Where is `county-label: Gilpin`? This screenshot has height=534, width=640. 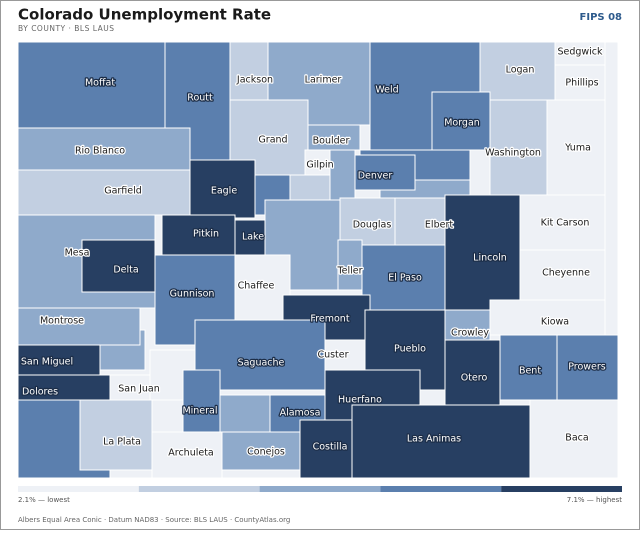
county-label: Gilpin is located at coordinates (319, 165).